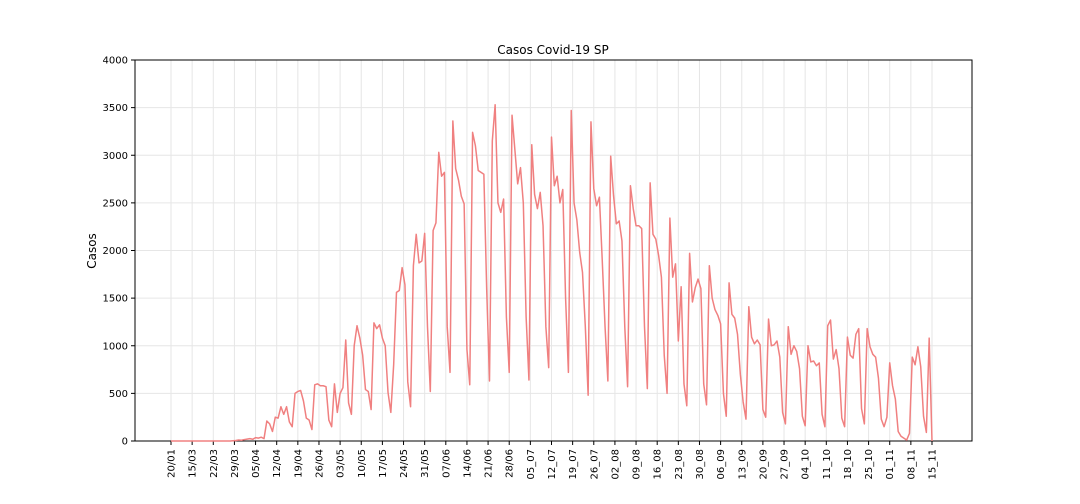  I want to click on x-tick-label: 26_07, so click(594, 464).